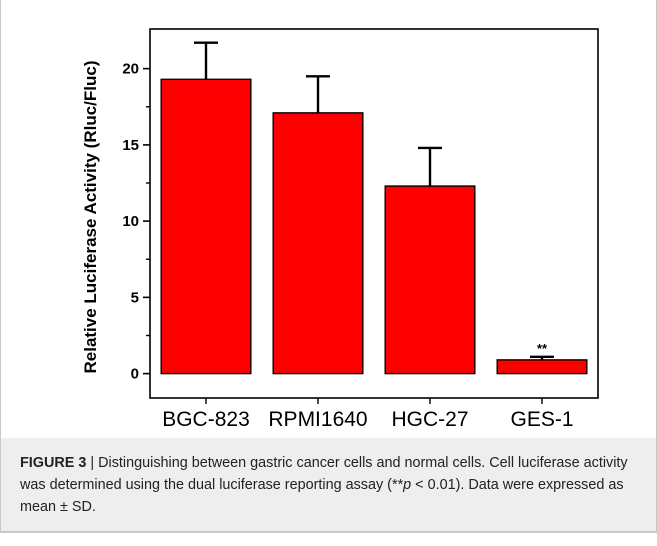  What do you see at coordinates (429, 419) in the screenshot?
I see `x-tick-label: HGC-27` at bounding box center [429, 419].